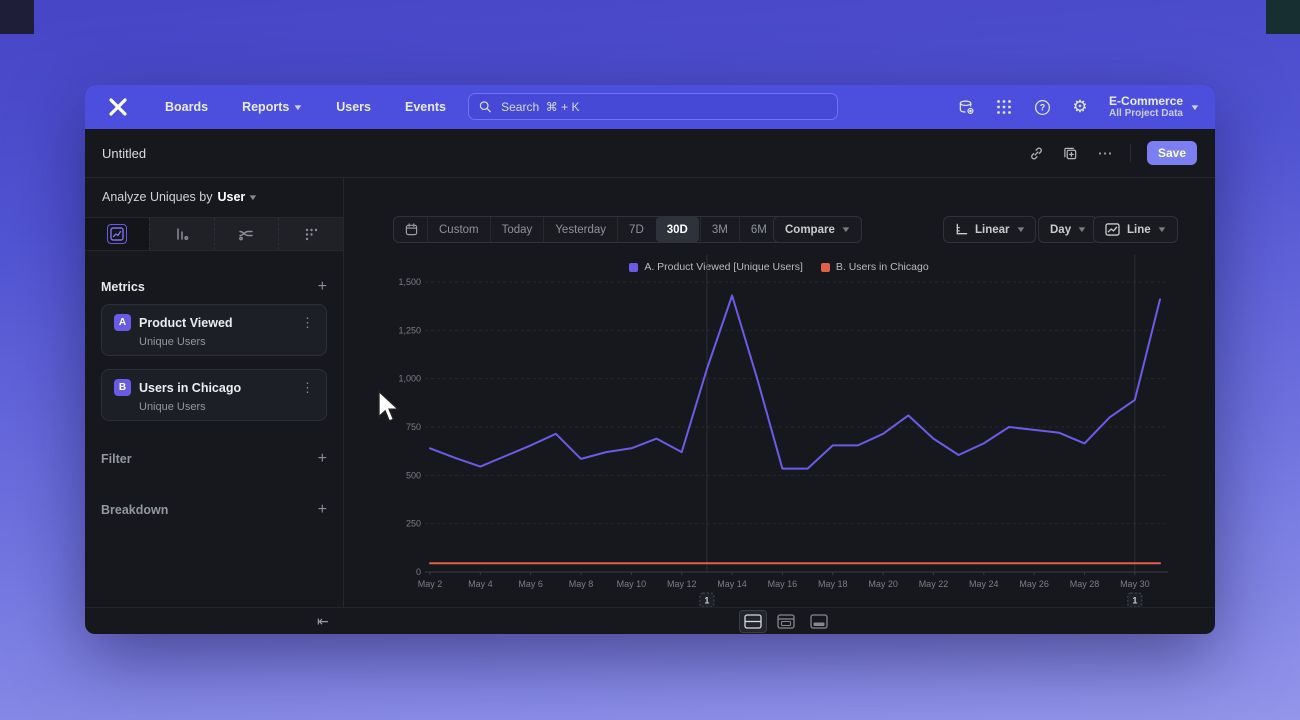  Describe the element at coordinates (214, 197) in the screenshot. I see `analyze-selector: Analyze Uniques by User ▼` at that location.